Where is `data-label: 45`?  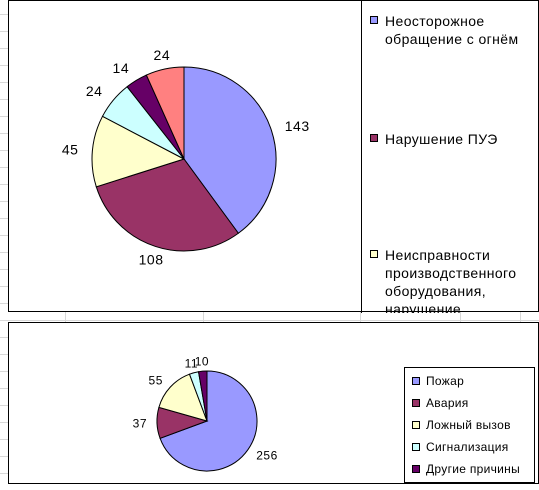
data-label: 45 is located at coordinates (70, 150).